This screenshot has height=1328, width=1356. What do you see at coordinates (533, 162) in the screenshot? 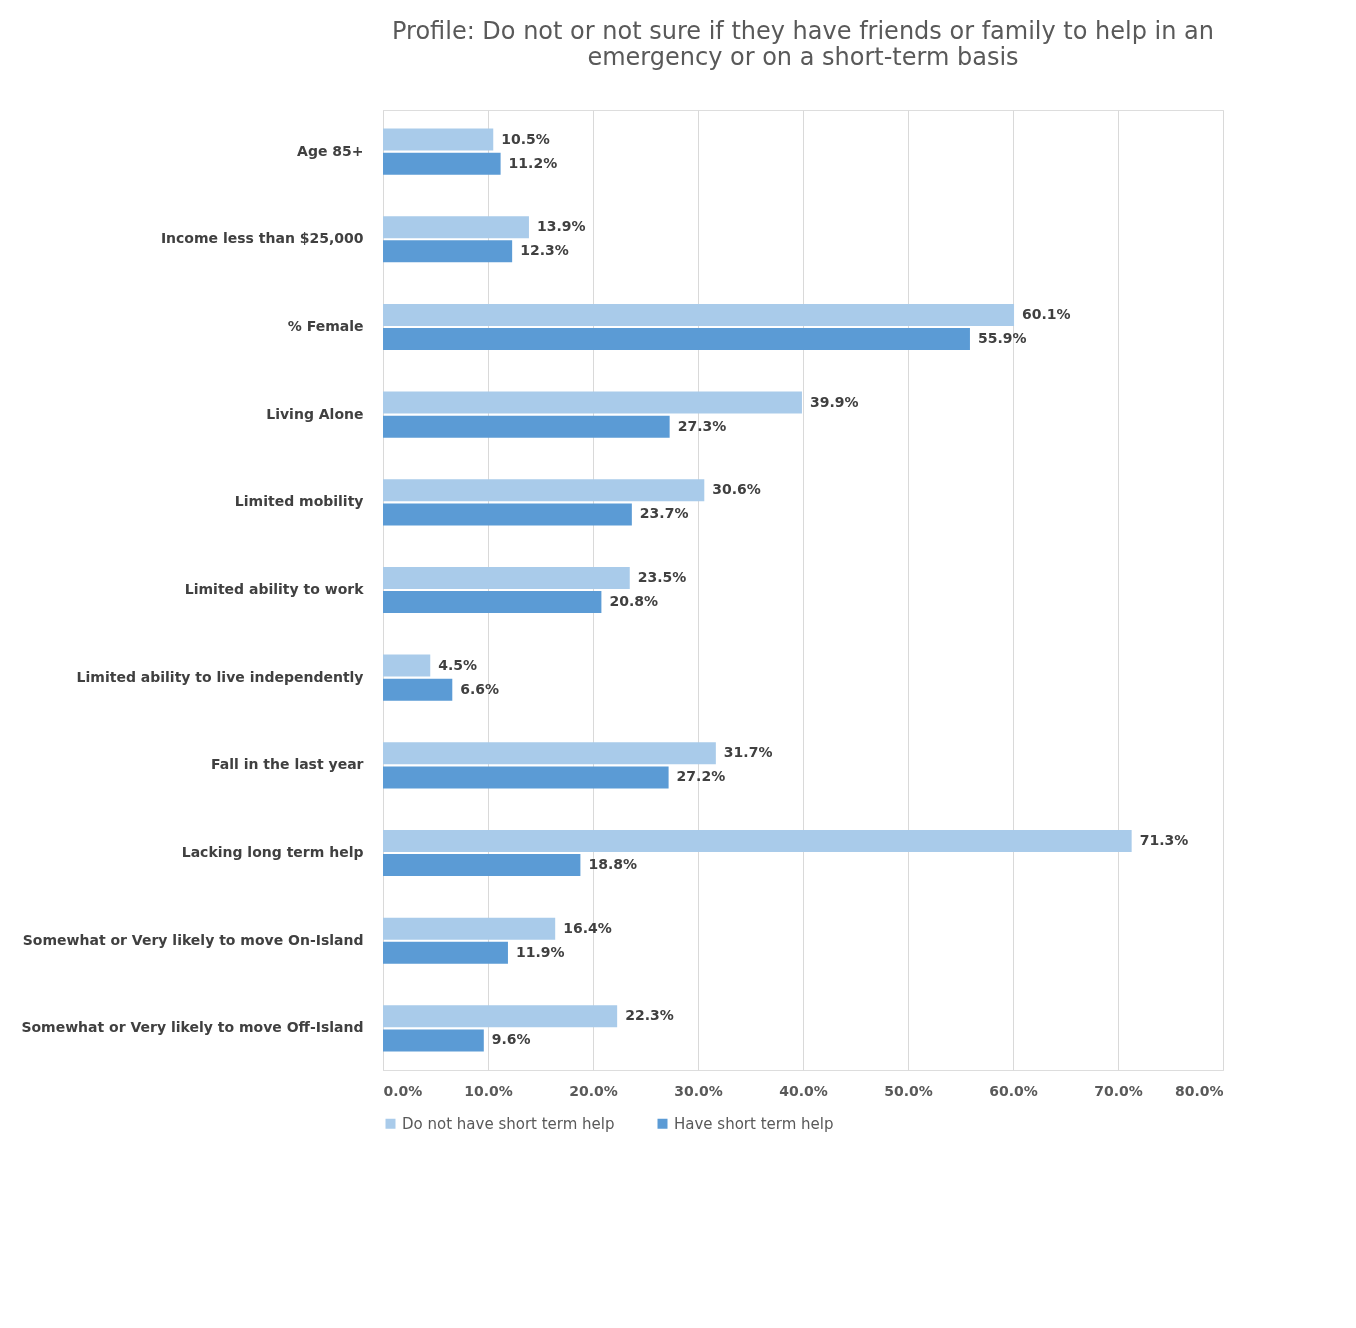
I see `data-label: 11.2%` at bounding box center [533, 162].